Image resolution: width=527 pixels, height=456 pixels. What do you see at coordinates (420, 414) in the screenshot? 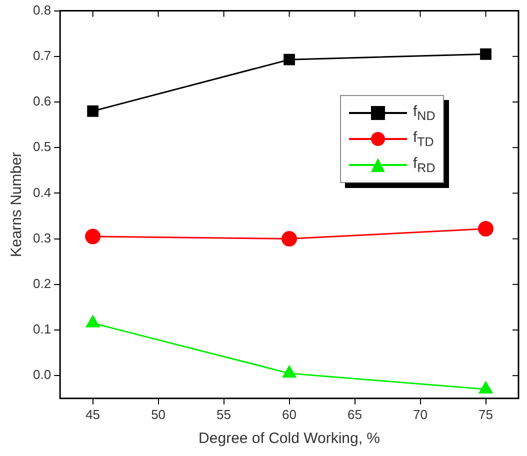
I see `x-tick-label: 70` at bounding box center [420, 414].